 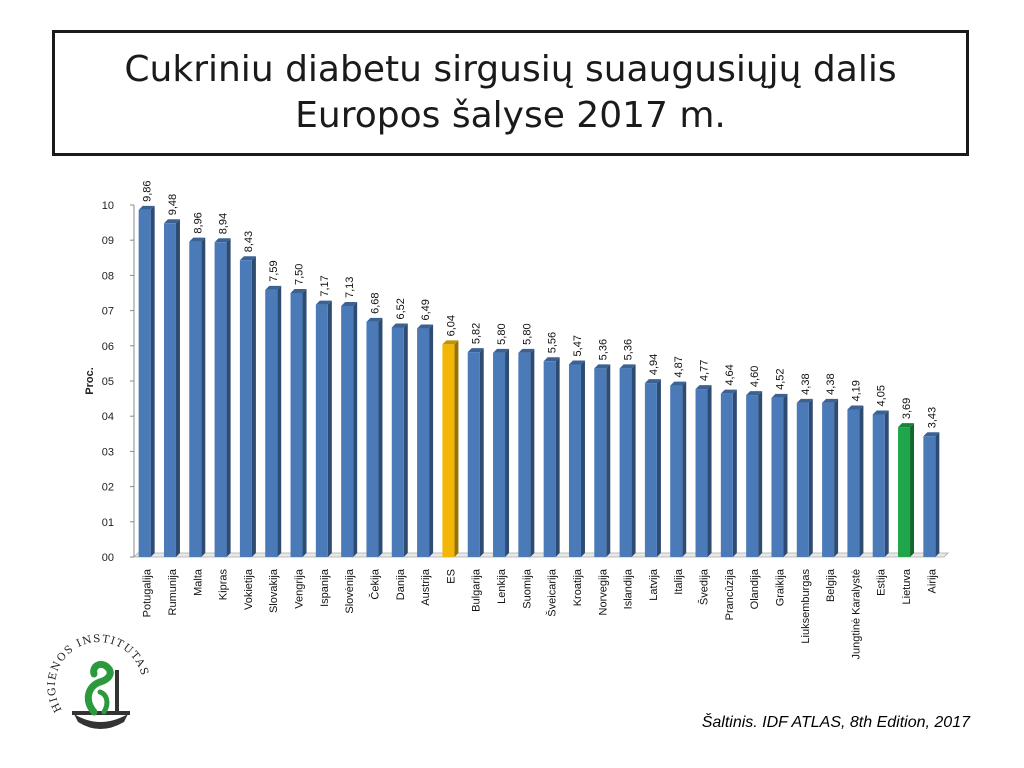 I want to click on bar-value-label: 9,48, so click(x=173, y=204).